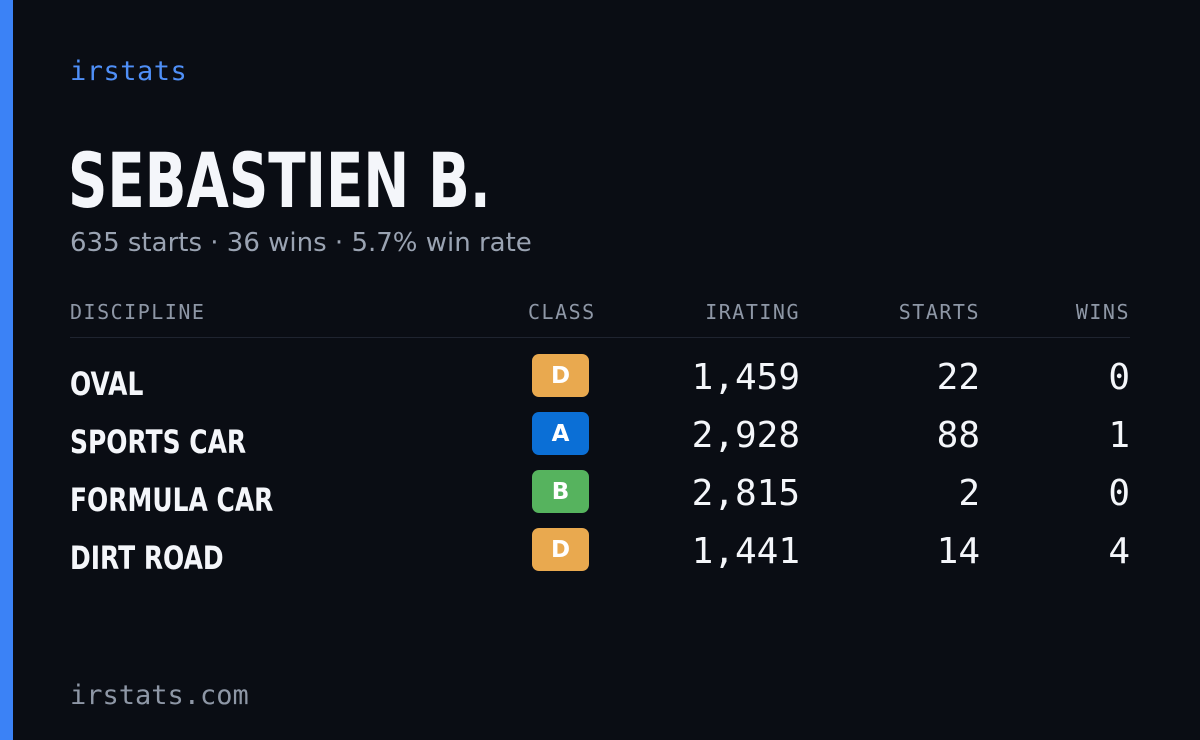  Describe the element at coordinates (745, 493) in the screenshot. I see `irating-value: 2,815` at that location.